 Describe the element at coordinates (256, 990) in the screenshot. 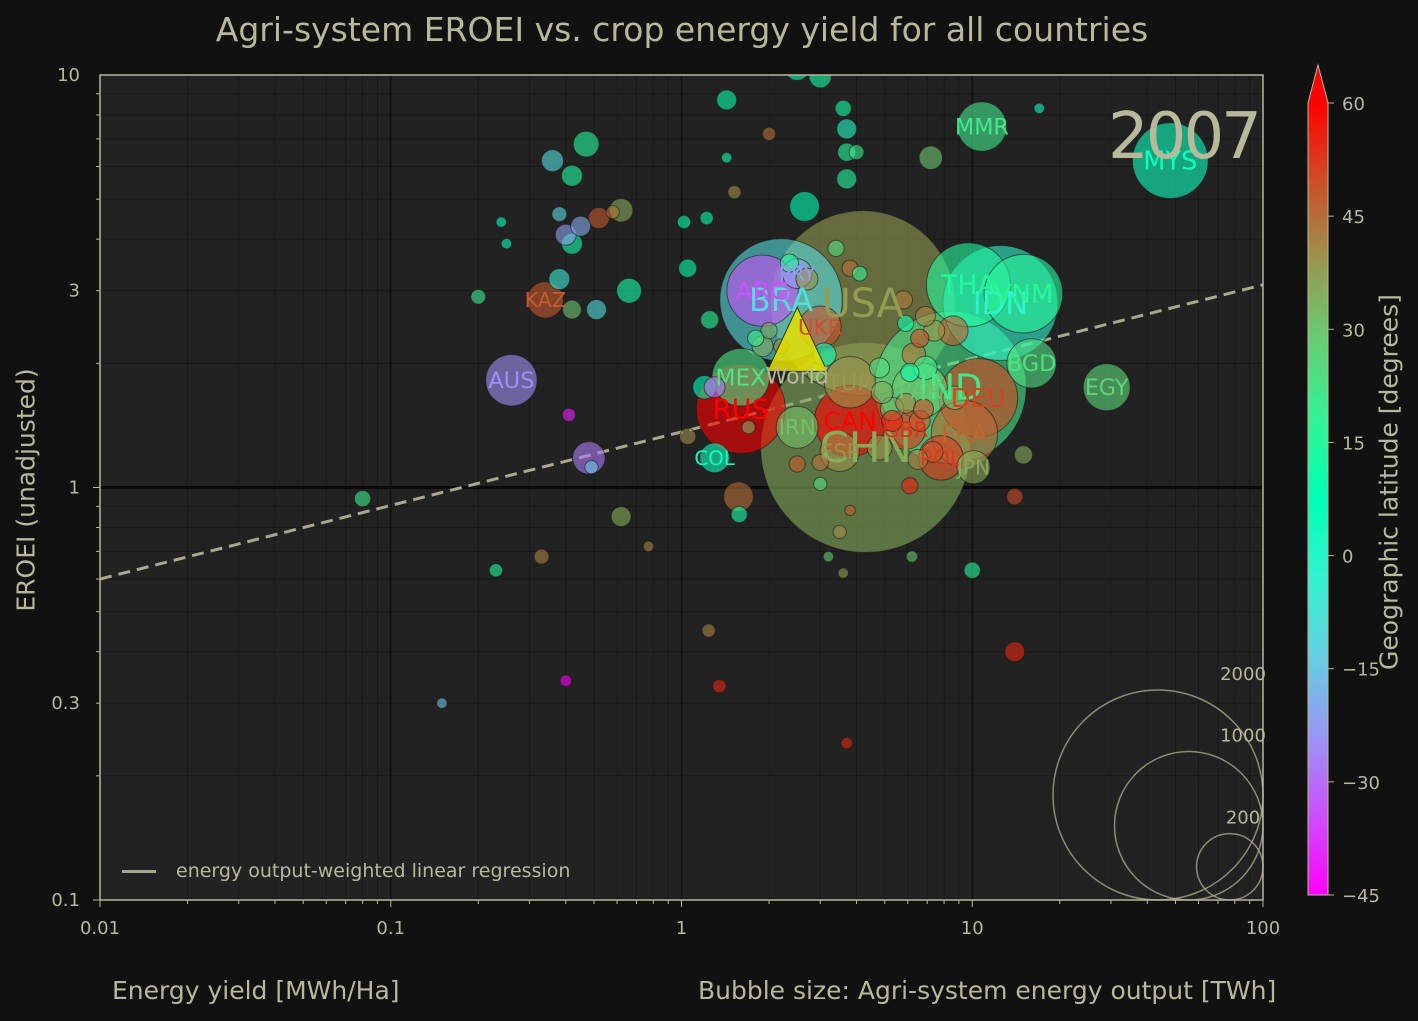

I see `x-axis-label: Energy yield [MWh/Ha]` at that location.